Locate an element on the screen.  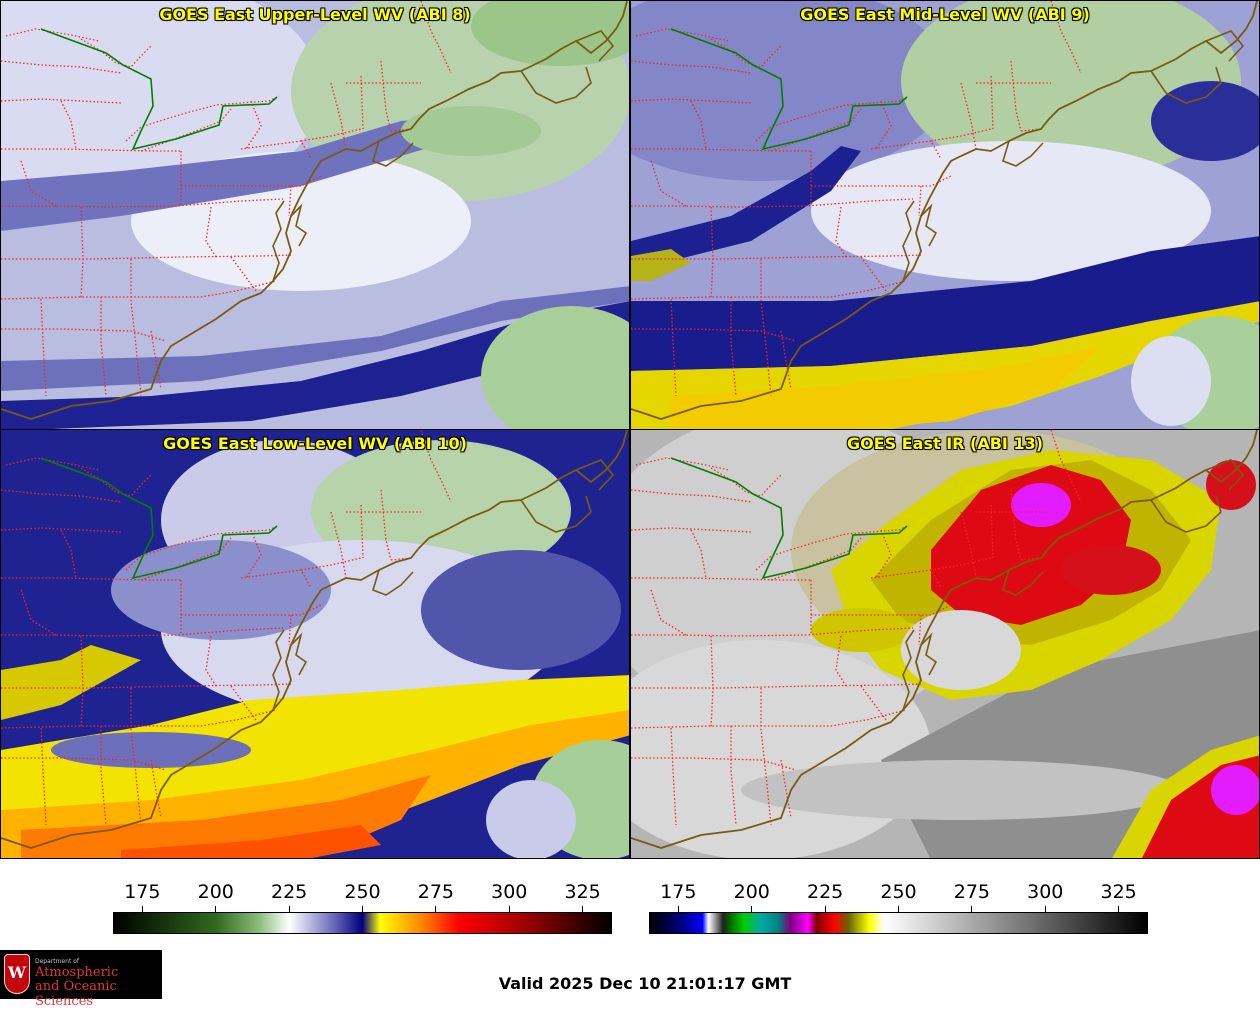
colorbar-tick-label: 250 is located at coordinates (898, 892).